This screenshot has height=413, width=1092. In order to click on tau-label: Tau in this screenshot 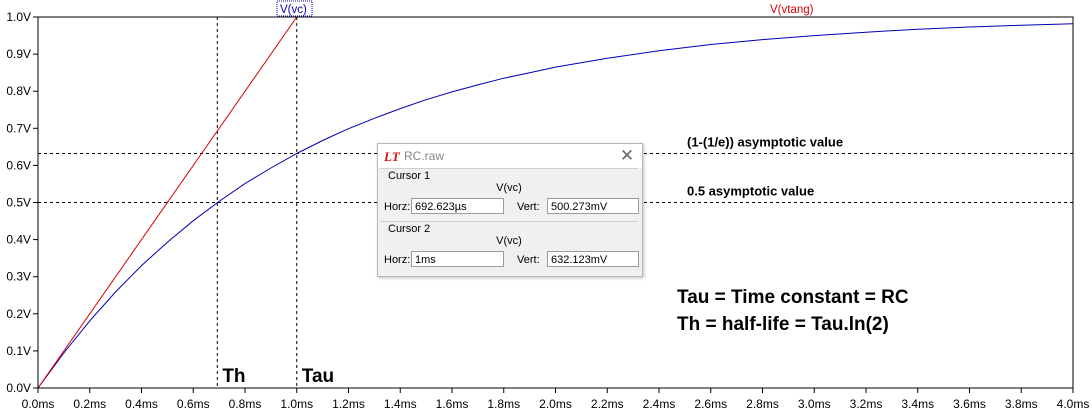, I will do `click(318, 376)`.